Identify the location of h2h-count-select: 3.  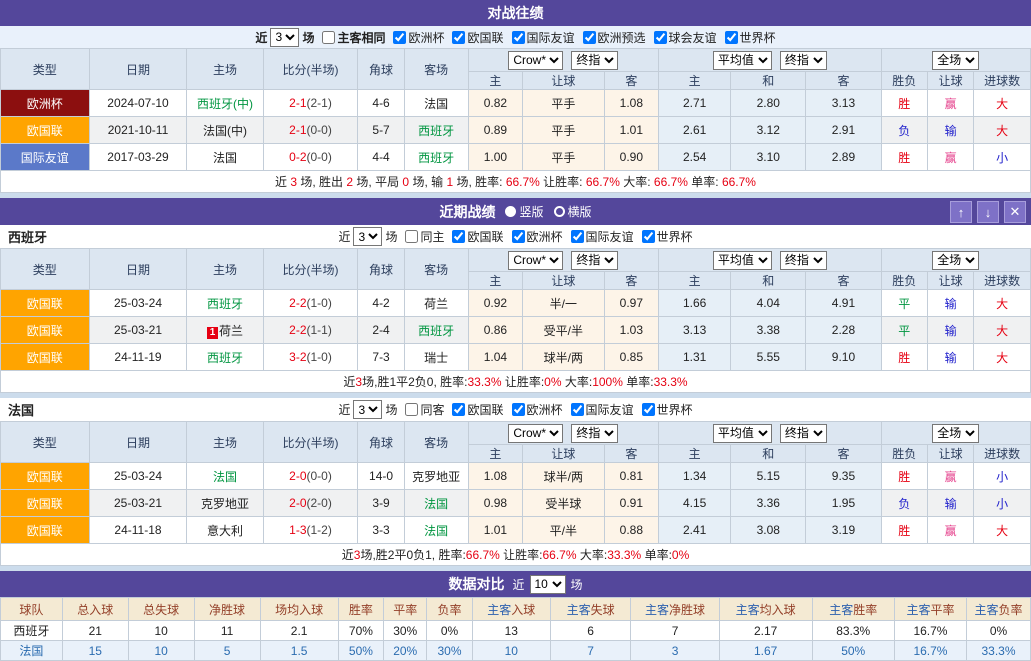
(285, 37).